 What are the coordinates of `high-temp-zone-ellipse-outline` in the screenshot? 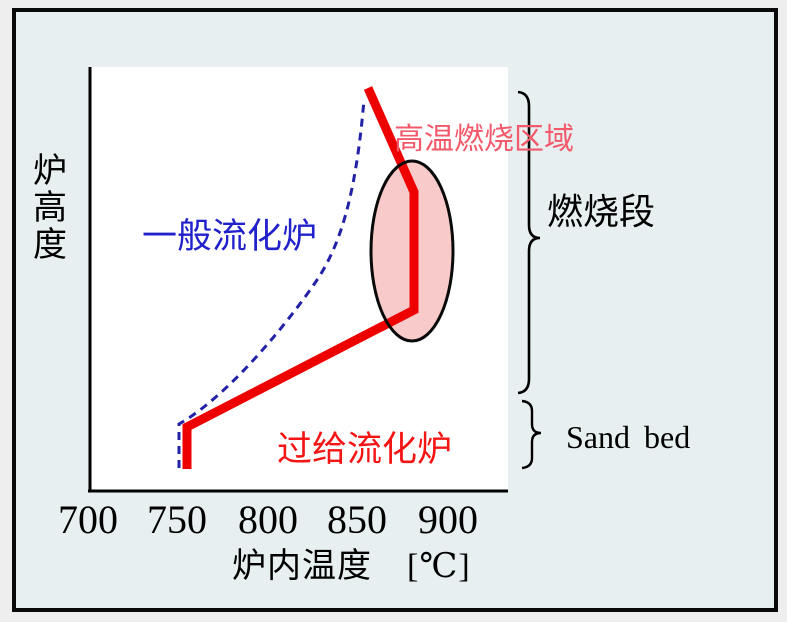 It's located at (412, 251).